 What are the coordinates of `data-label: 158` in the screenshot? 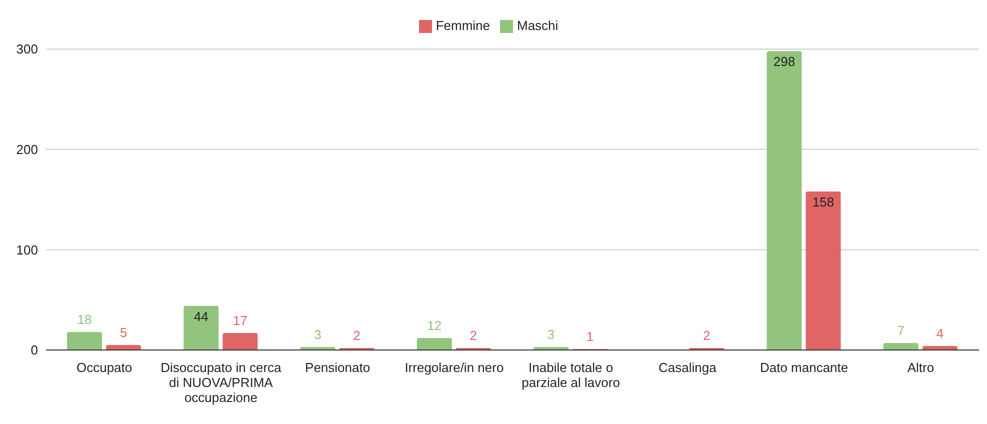 It's located at (823, 202).